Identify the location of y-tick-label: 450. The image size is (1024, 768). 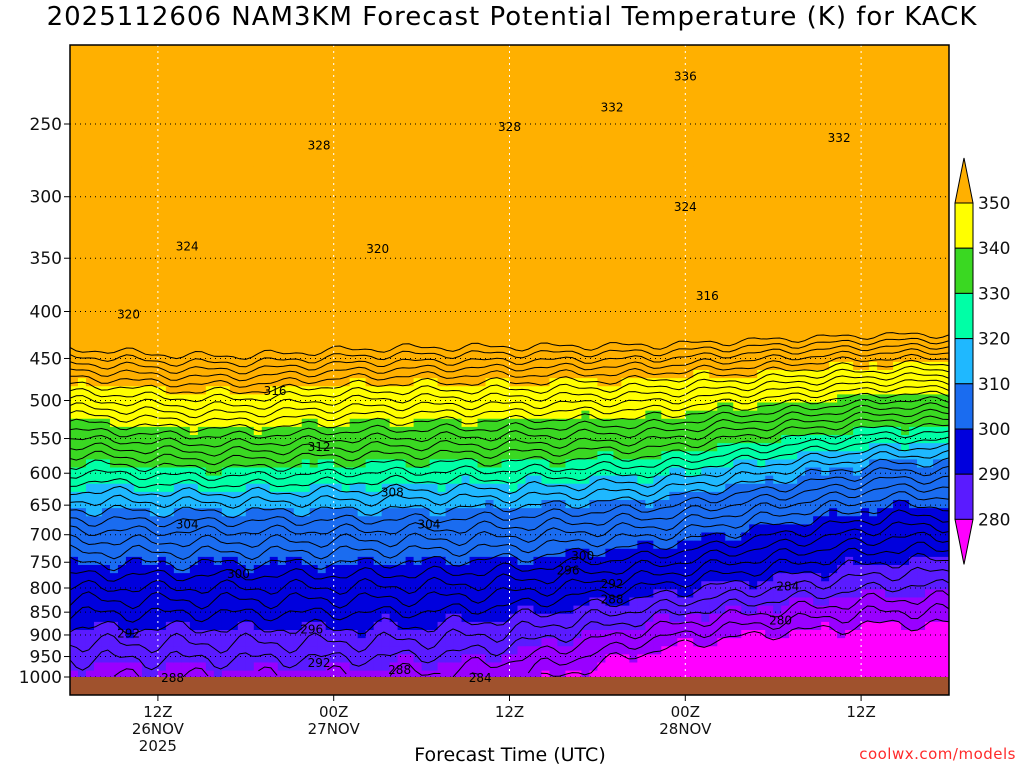
(46, 359).